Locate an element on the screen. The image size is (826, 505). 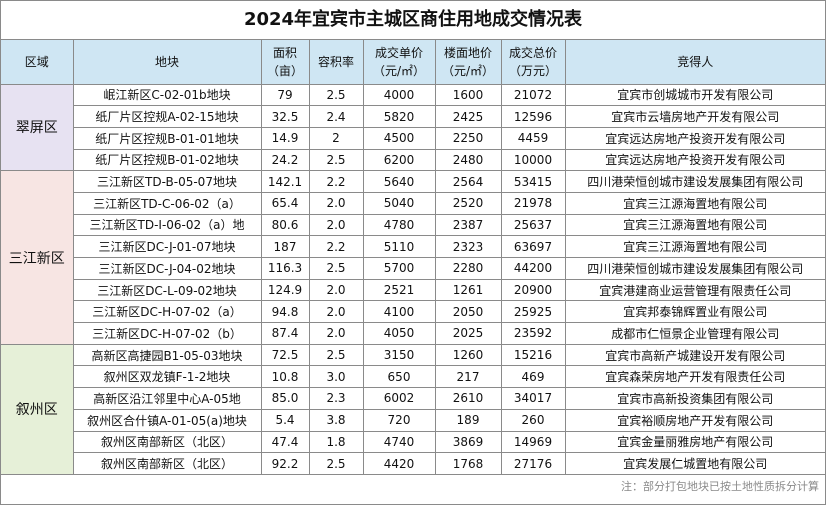
header-total-price: 成交总价 （万元） is located at coordinates (533, 62).